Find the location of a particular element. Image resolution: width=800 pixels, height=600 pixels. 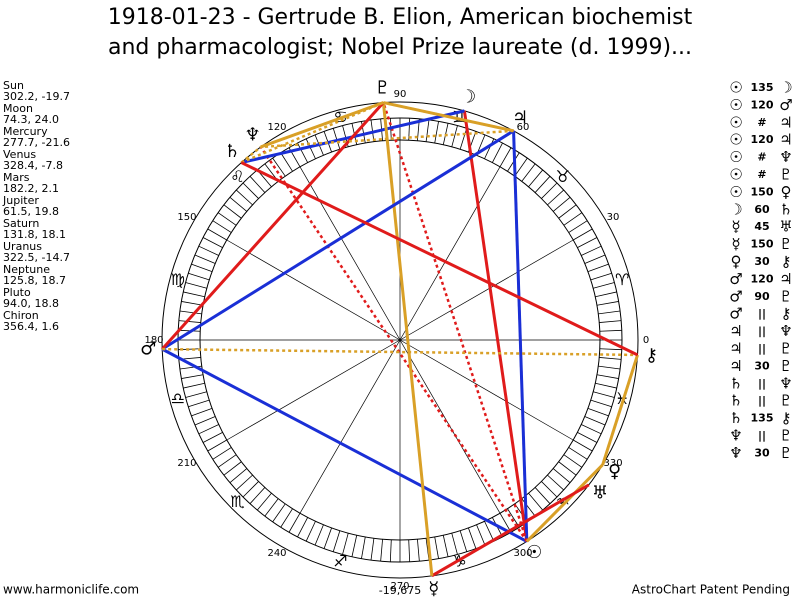

aspect-type: 120 is located at coordinates (762, 278).